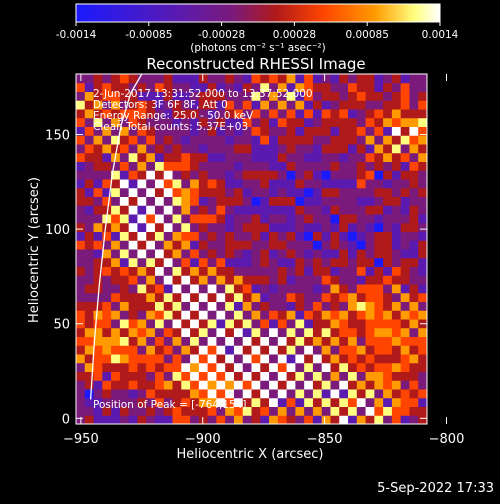 The height and width of the screenshot is (504, 500). Describe the element at coordinates (81, 439) in the screenshot. I see `x-tick-label: −950` at that location.